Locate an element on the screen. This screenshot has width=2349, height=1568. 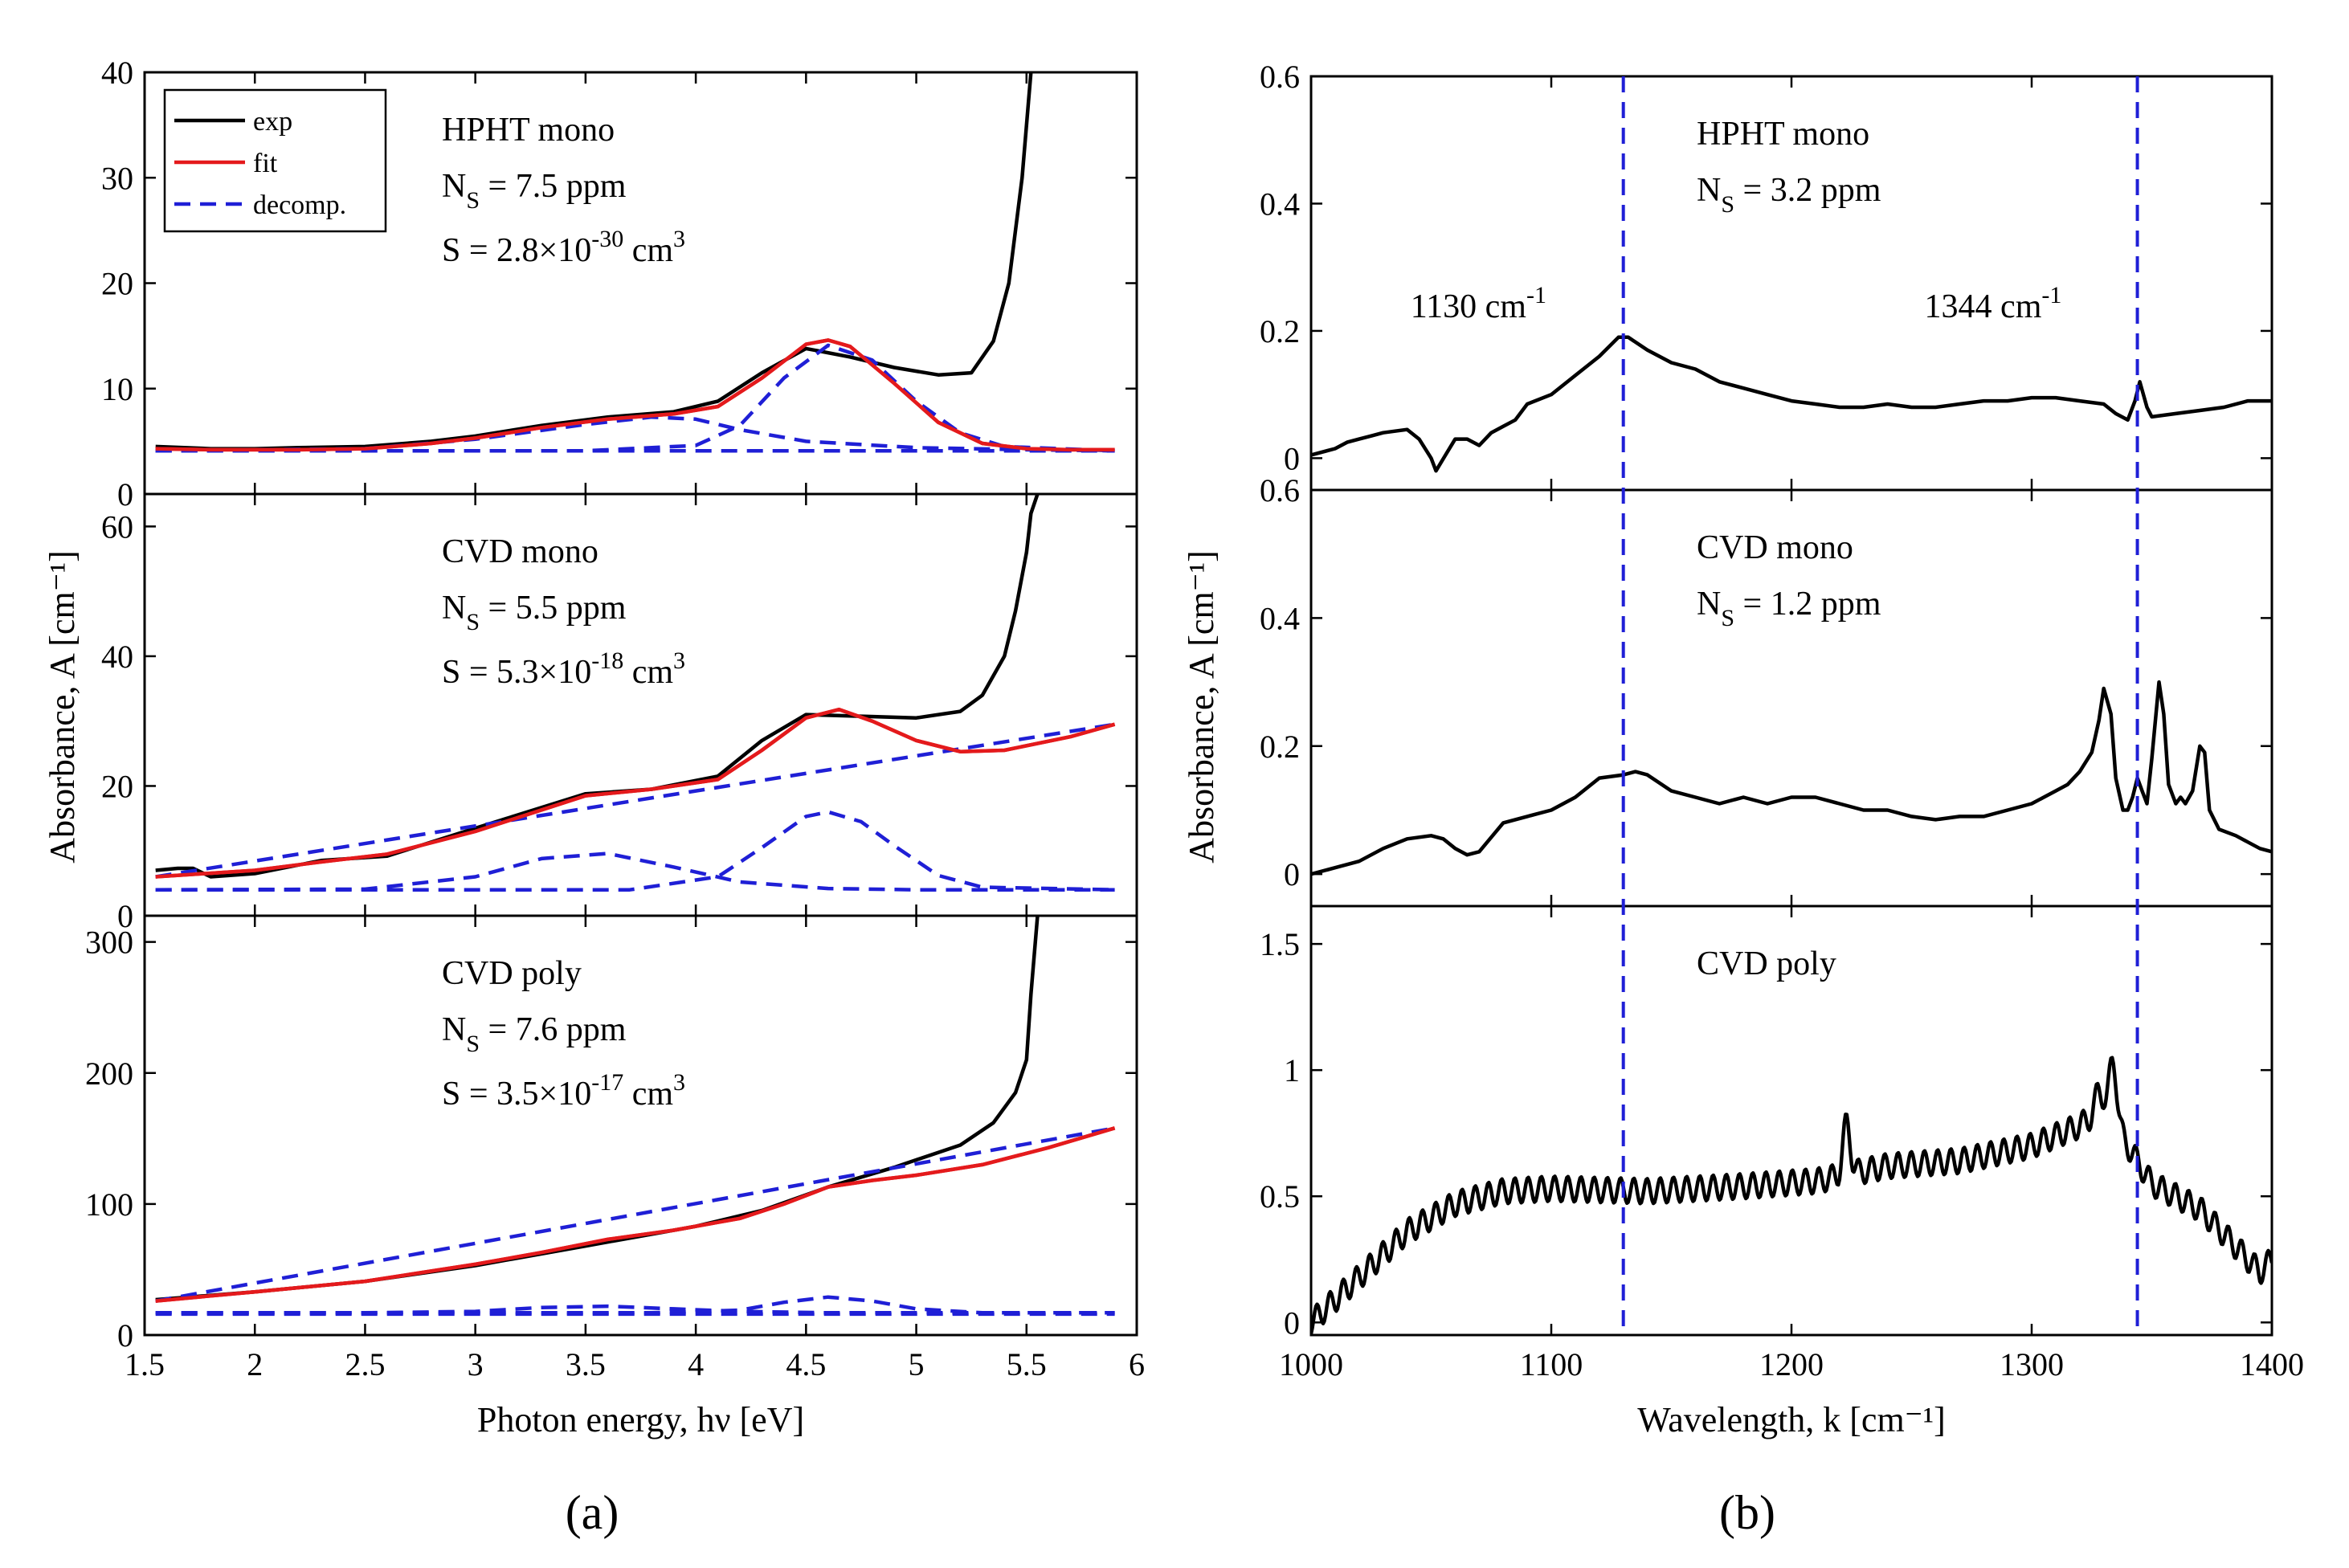
x-tick-label: 1200 is located at coordinates (1791, 1364).